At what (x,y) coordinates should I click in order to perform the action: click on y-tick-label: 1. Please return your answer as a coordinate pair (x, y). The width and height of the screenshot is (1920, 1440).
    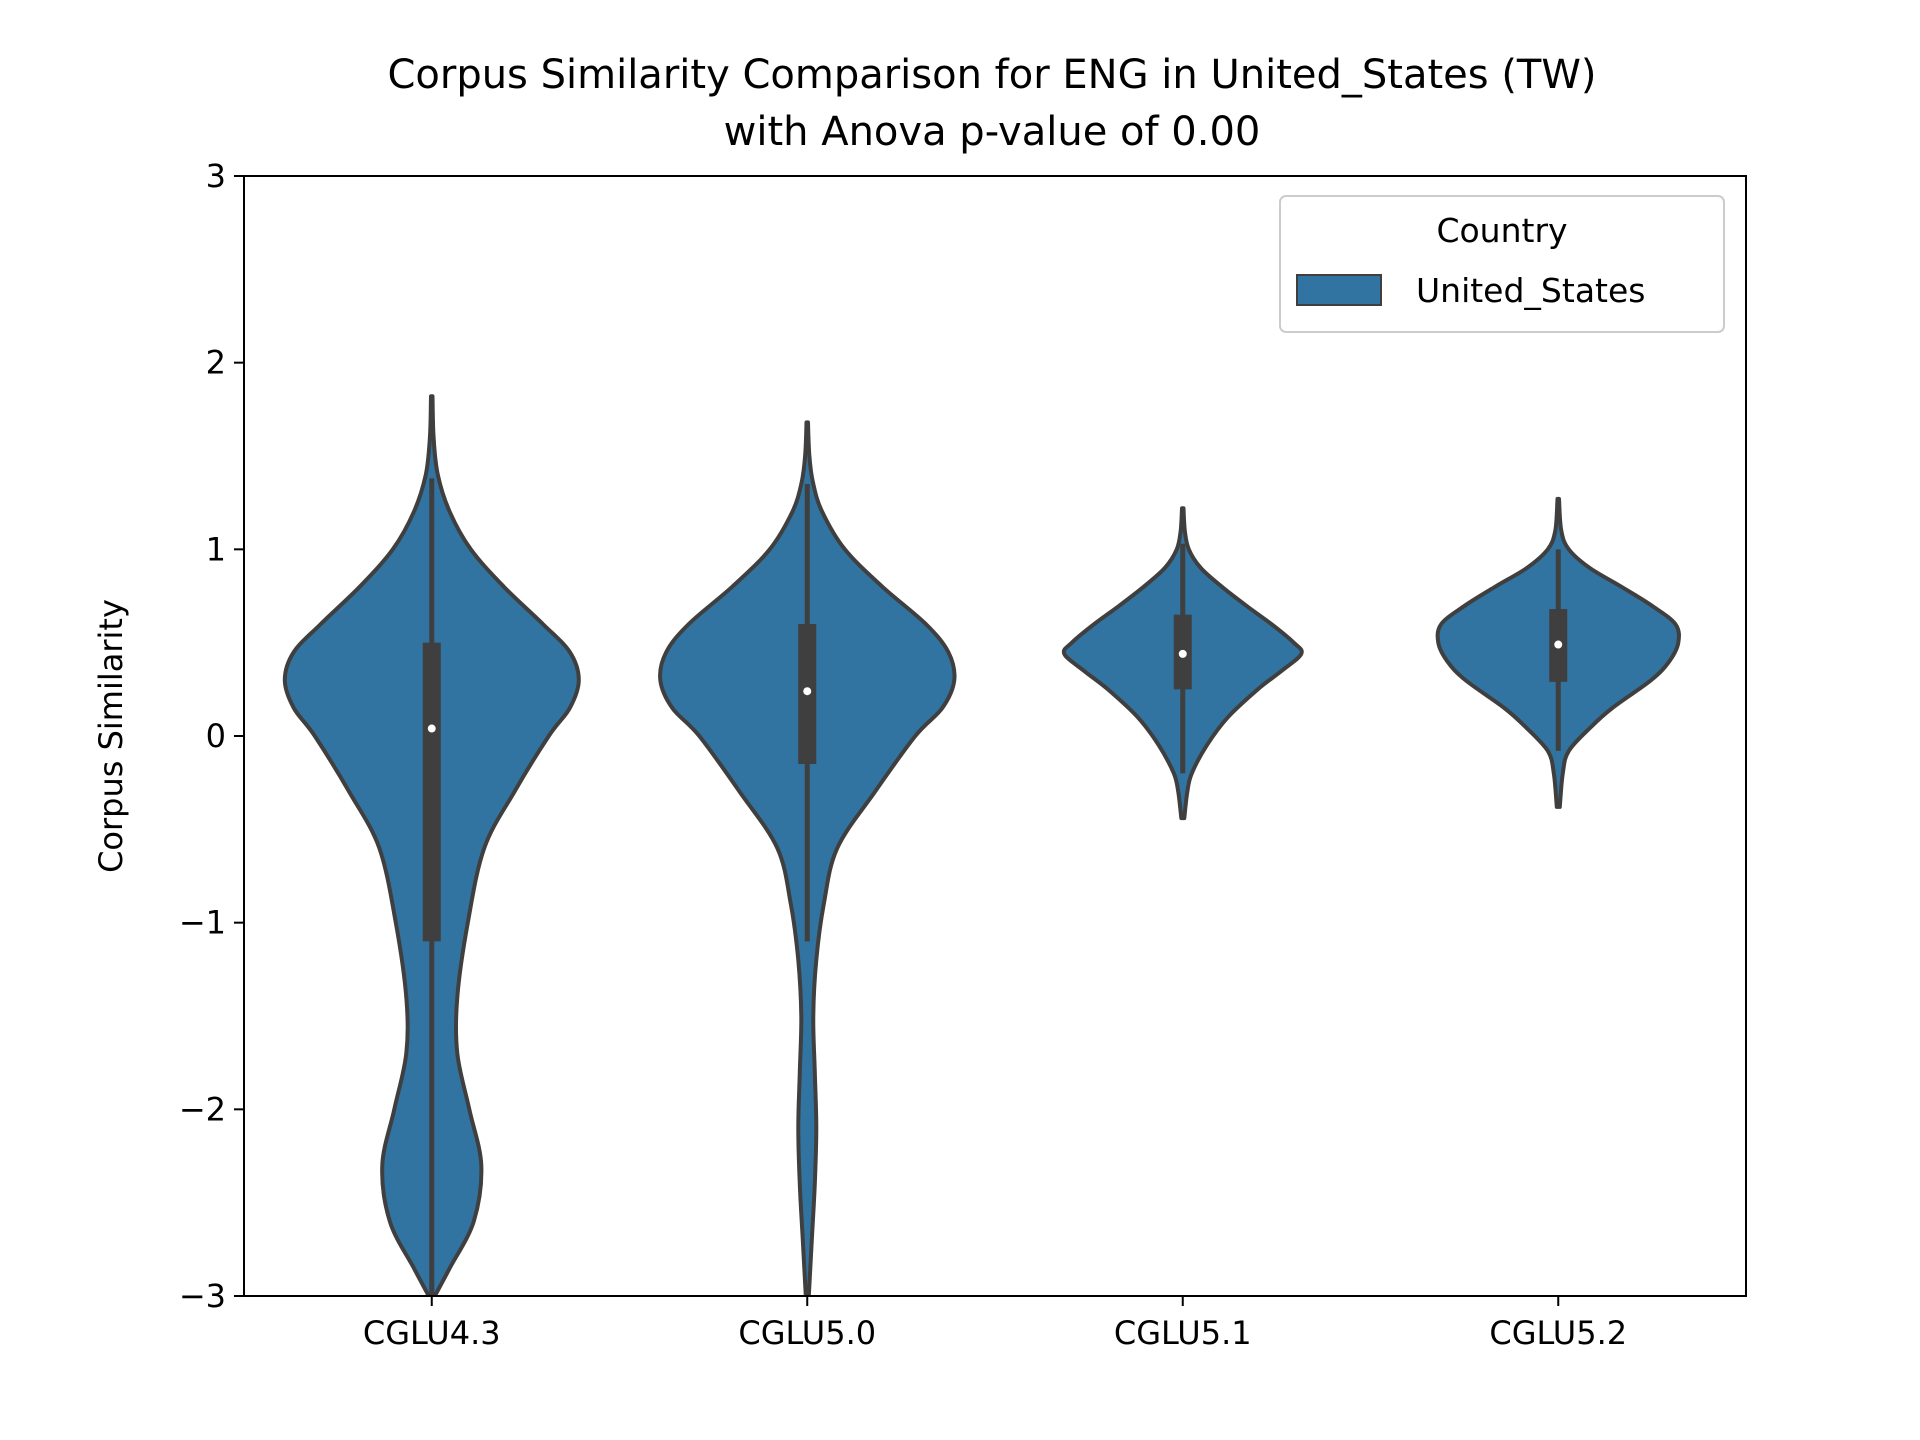
    Looking at the image, I should click on (216, 549).